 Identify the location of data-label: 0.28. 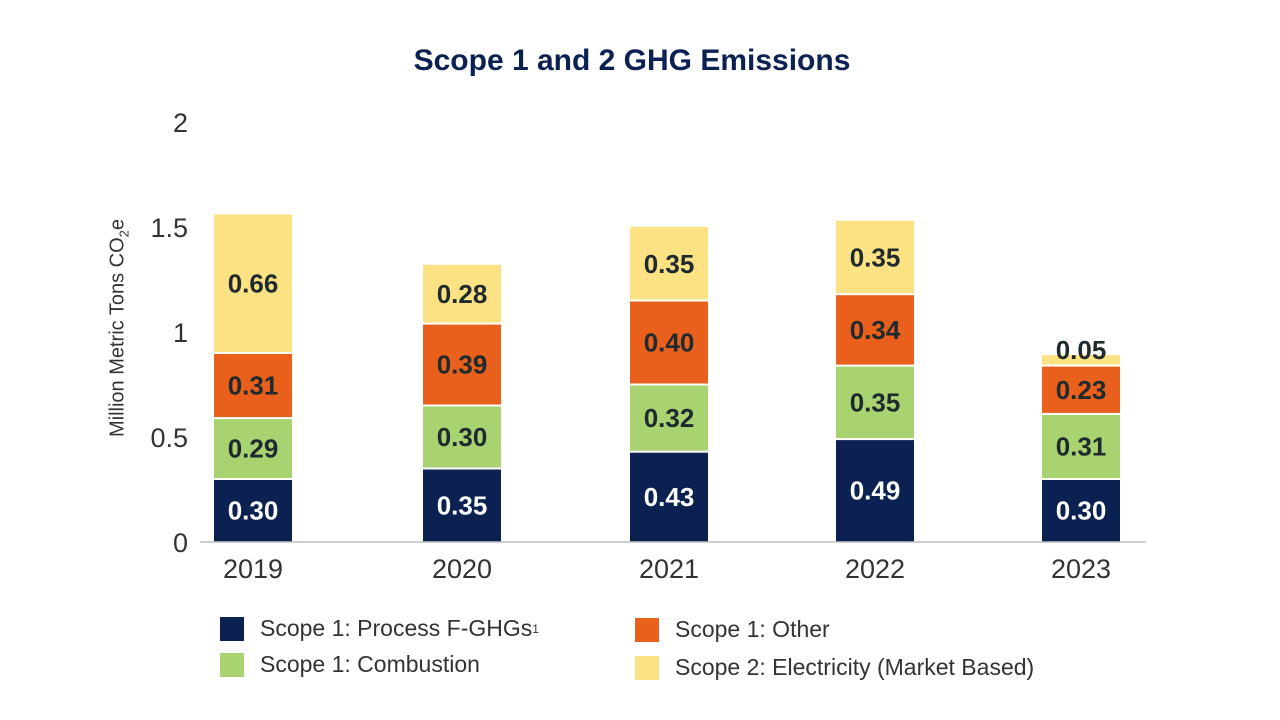
(462, 294).